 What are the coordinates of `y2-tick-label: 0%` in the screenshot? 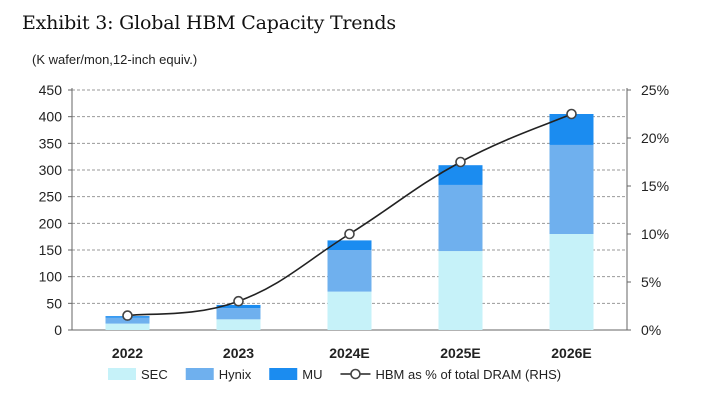 It's located at (651, 330).